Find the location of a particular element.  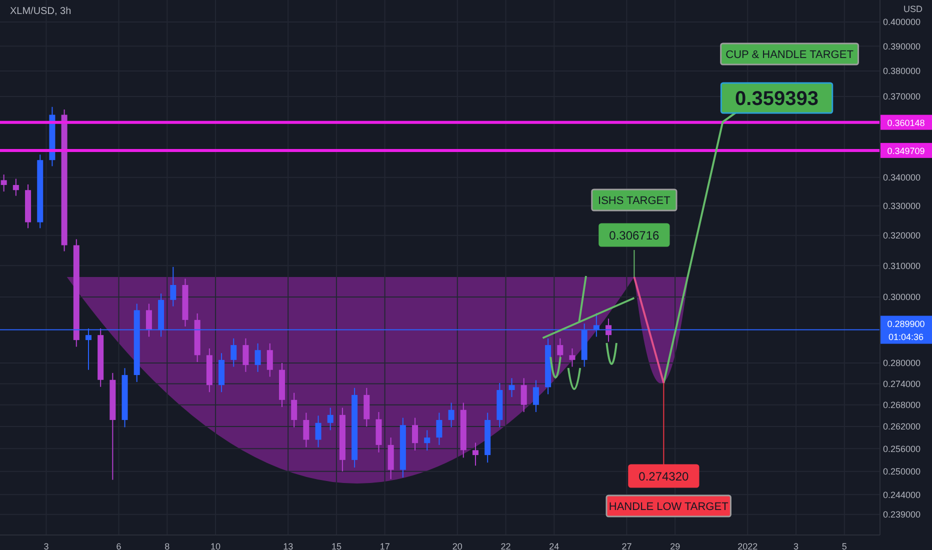

x-tick-label: 10 is located at coordinates (215, 545).